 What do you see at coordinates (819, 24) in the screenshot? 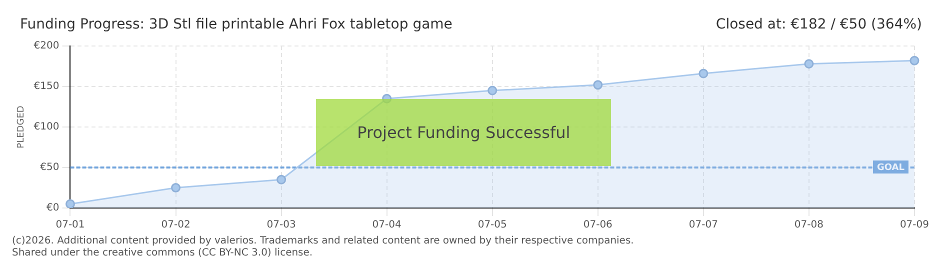
I see `chart-subtitle: Closed at: €182 / €50 (364%)` at bounding box center [819, 24].